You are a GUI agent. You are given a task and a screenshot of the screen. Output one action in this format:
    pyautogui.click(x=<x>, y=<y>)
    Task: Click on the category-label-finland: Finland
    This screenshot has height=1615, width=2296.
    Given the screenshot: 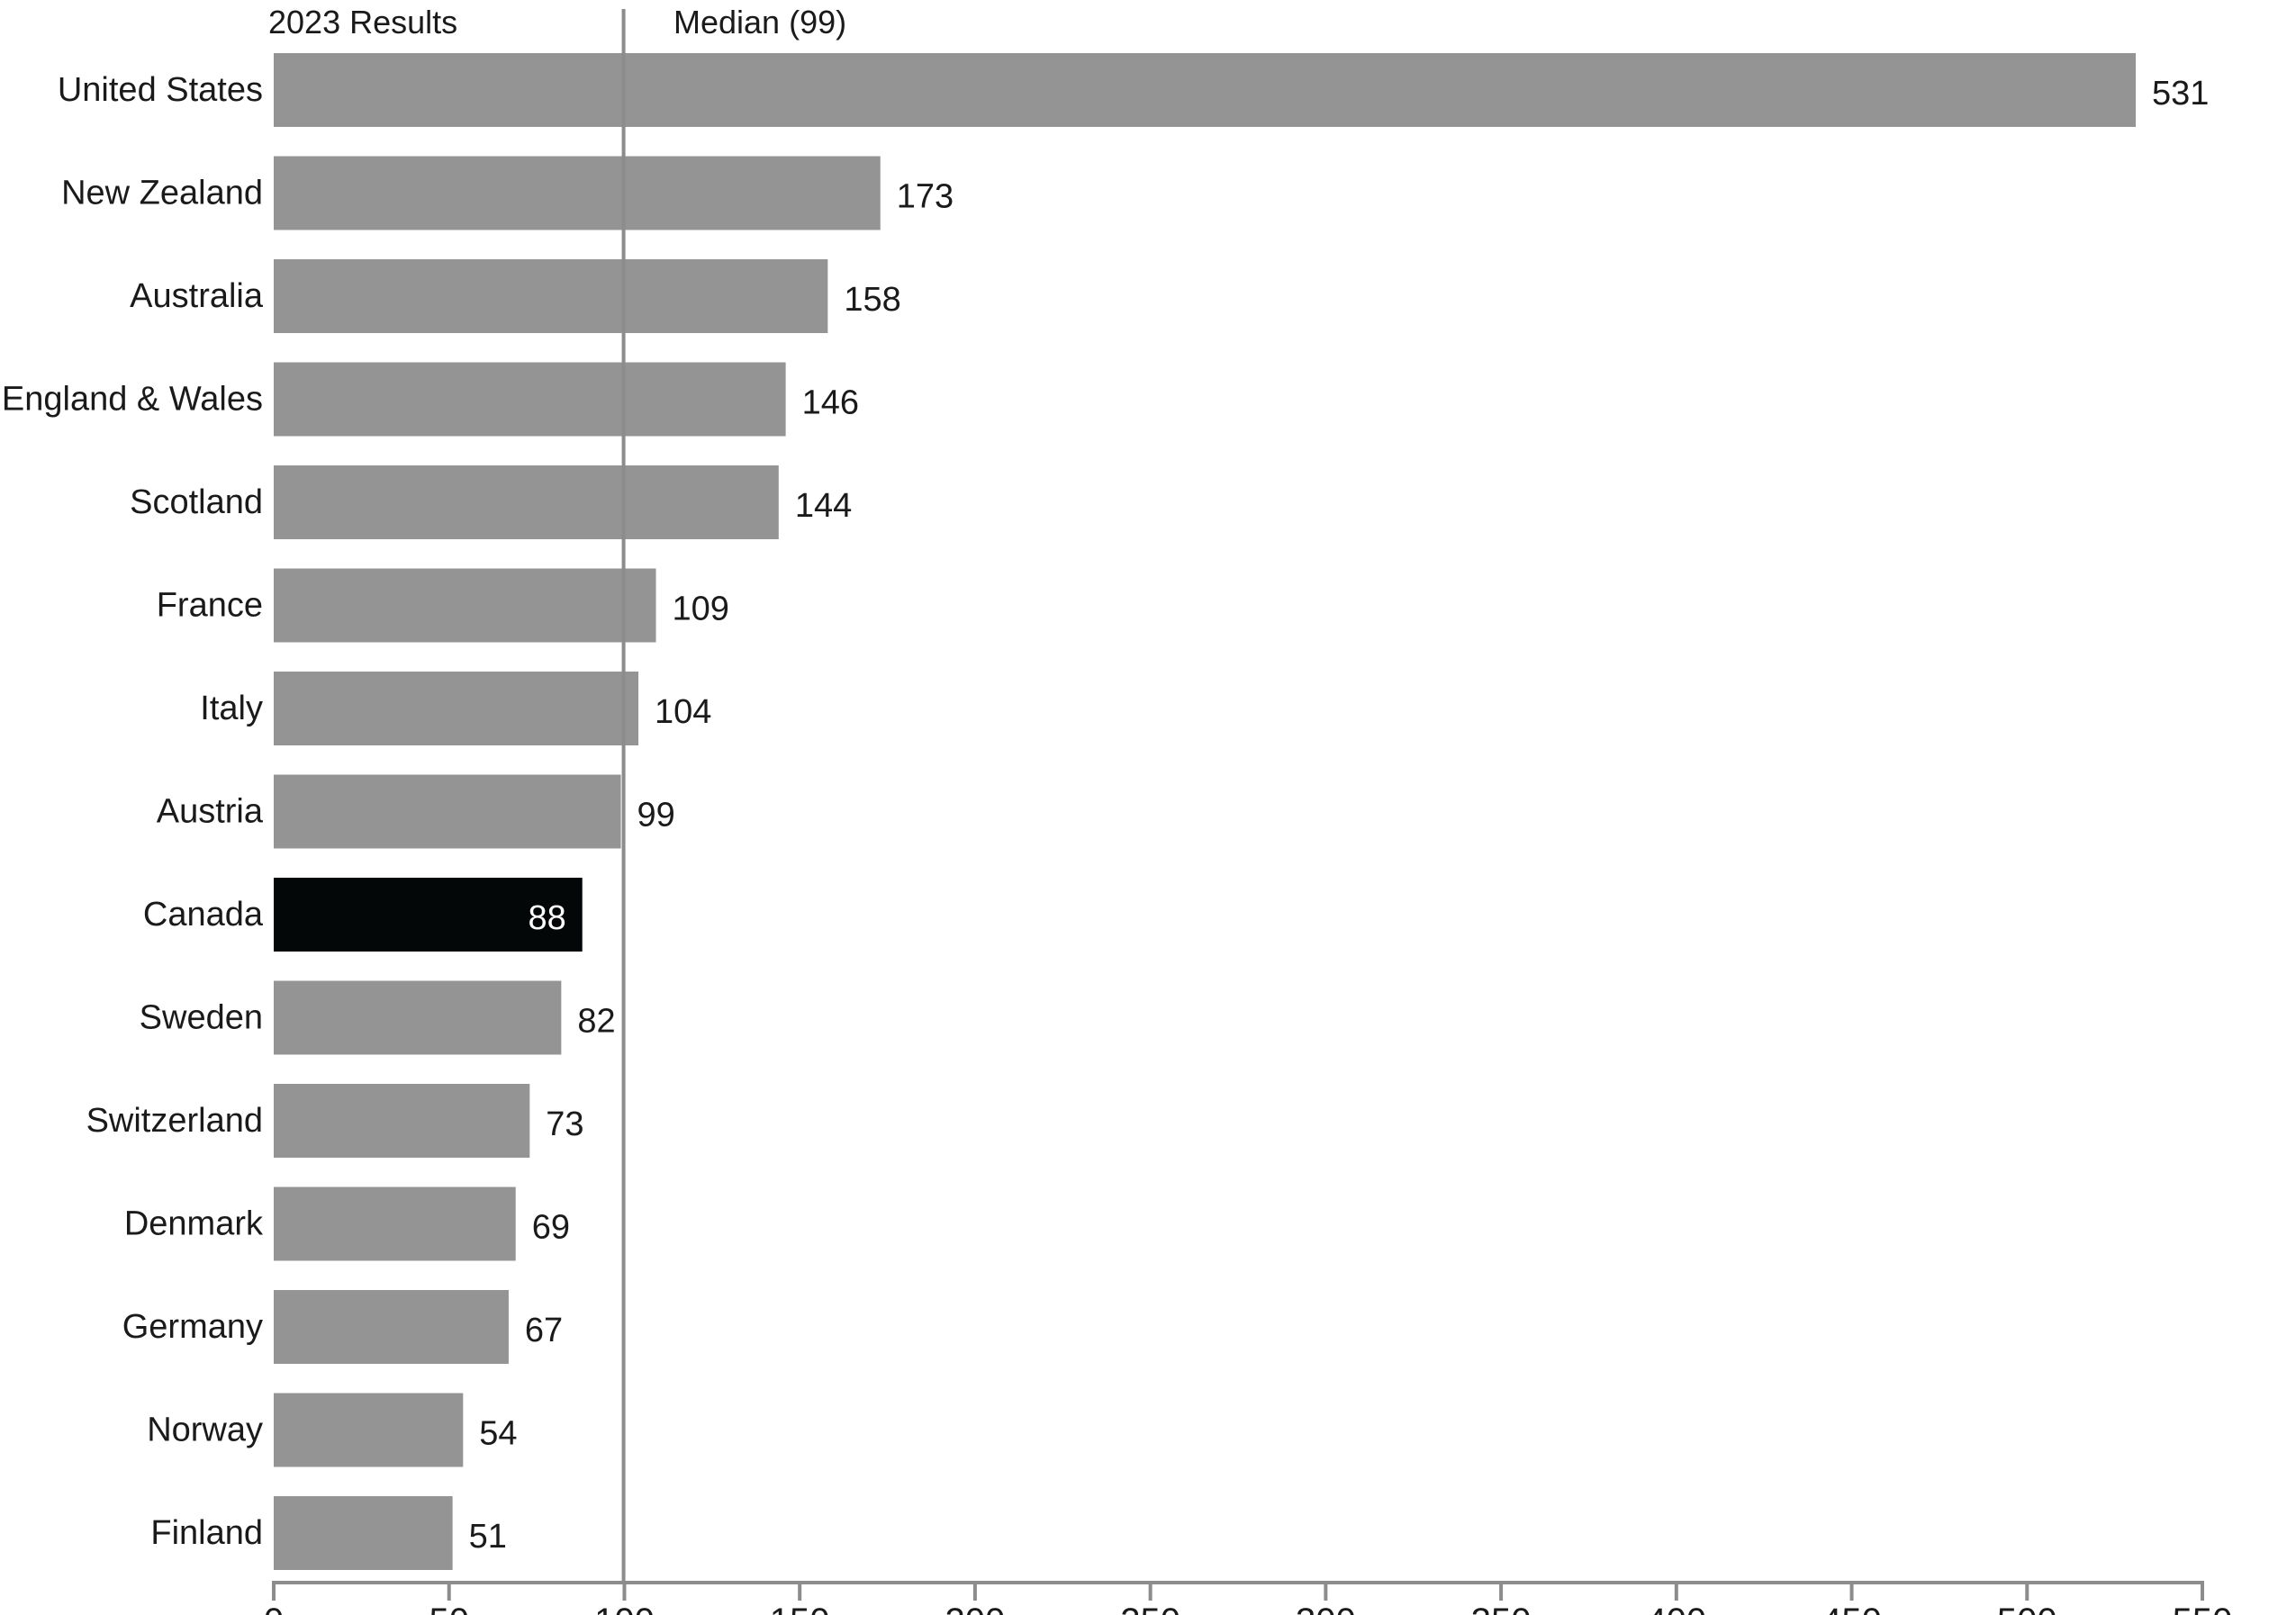 What is the action you would take?
    pyautogui.click(x=206, y=1533)
    